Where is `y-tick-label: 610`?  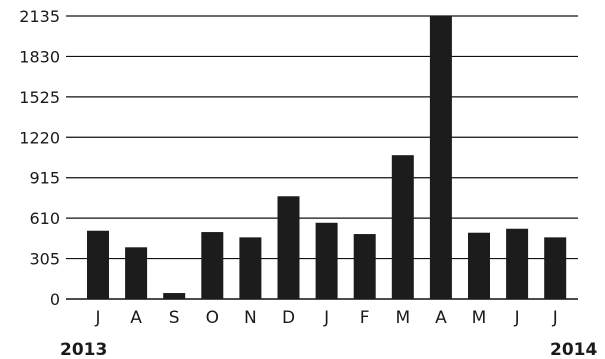 y-tick-label: 610 is located at coordinates (44, 218).